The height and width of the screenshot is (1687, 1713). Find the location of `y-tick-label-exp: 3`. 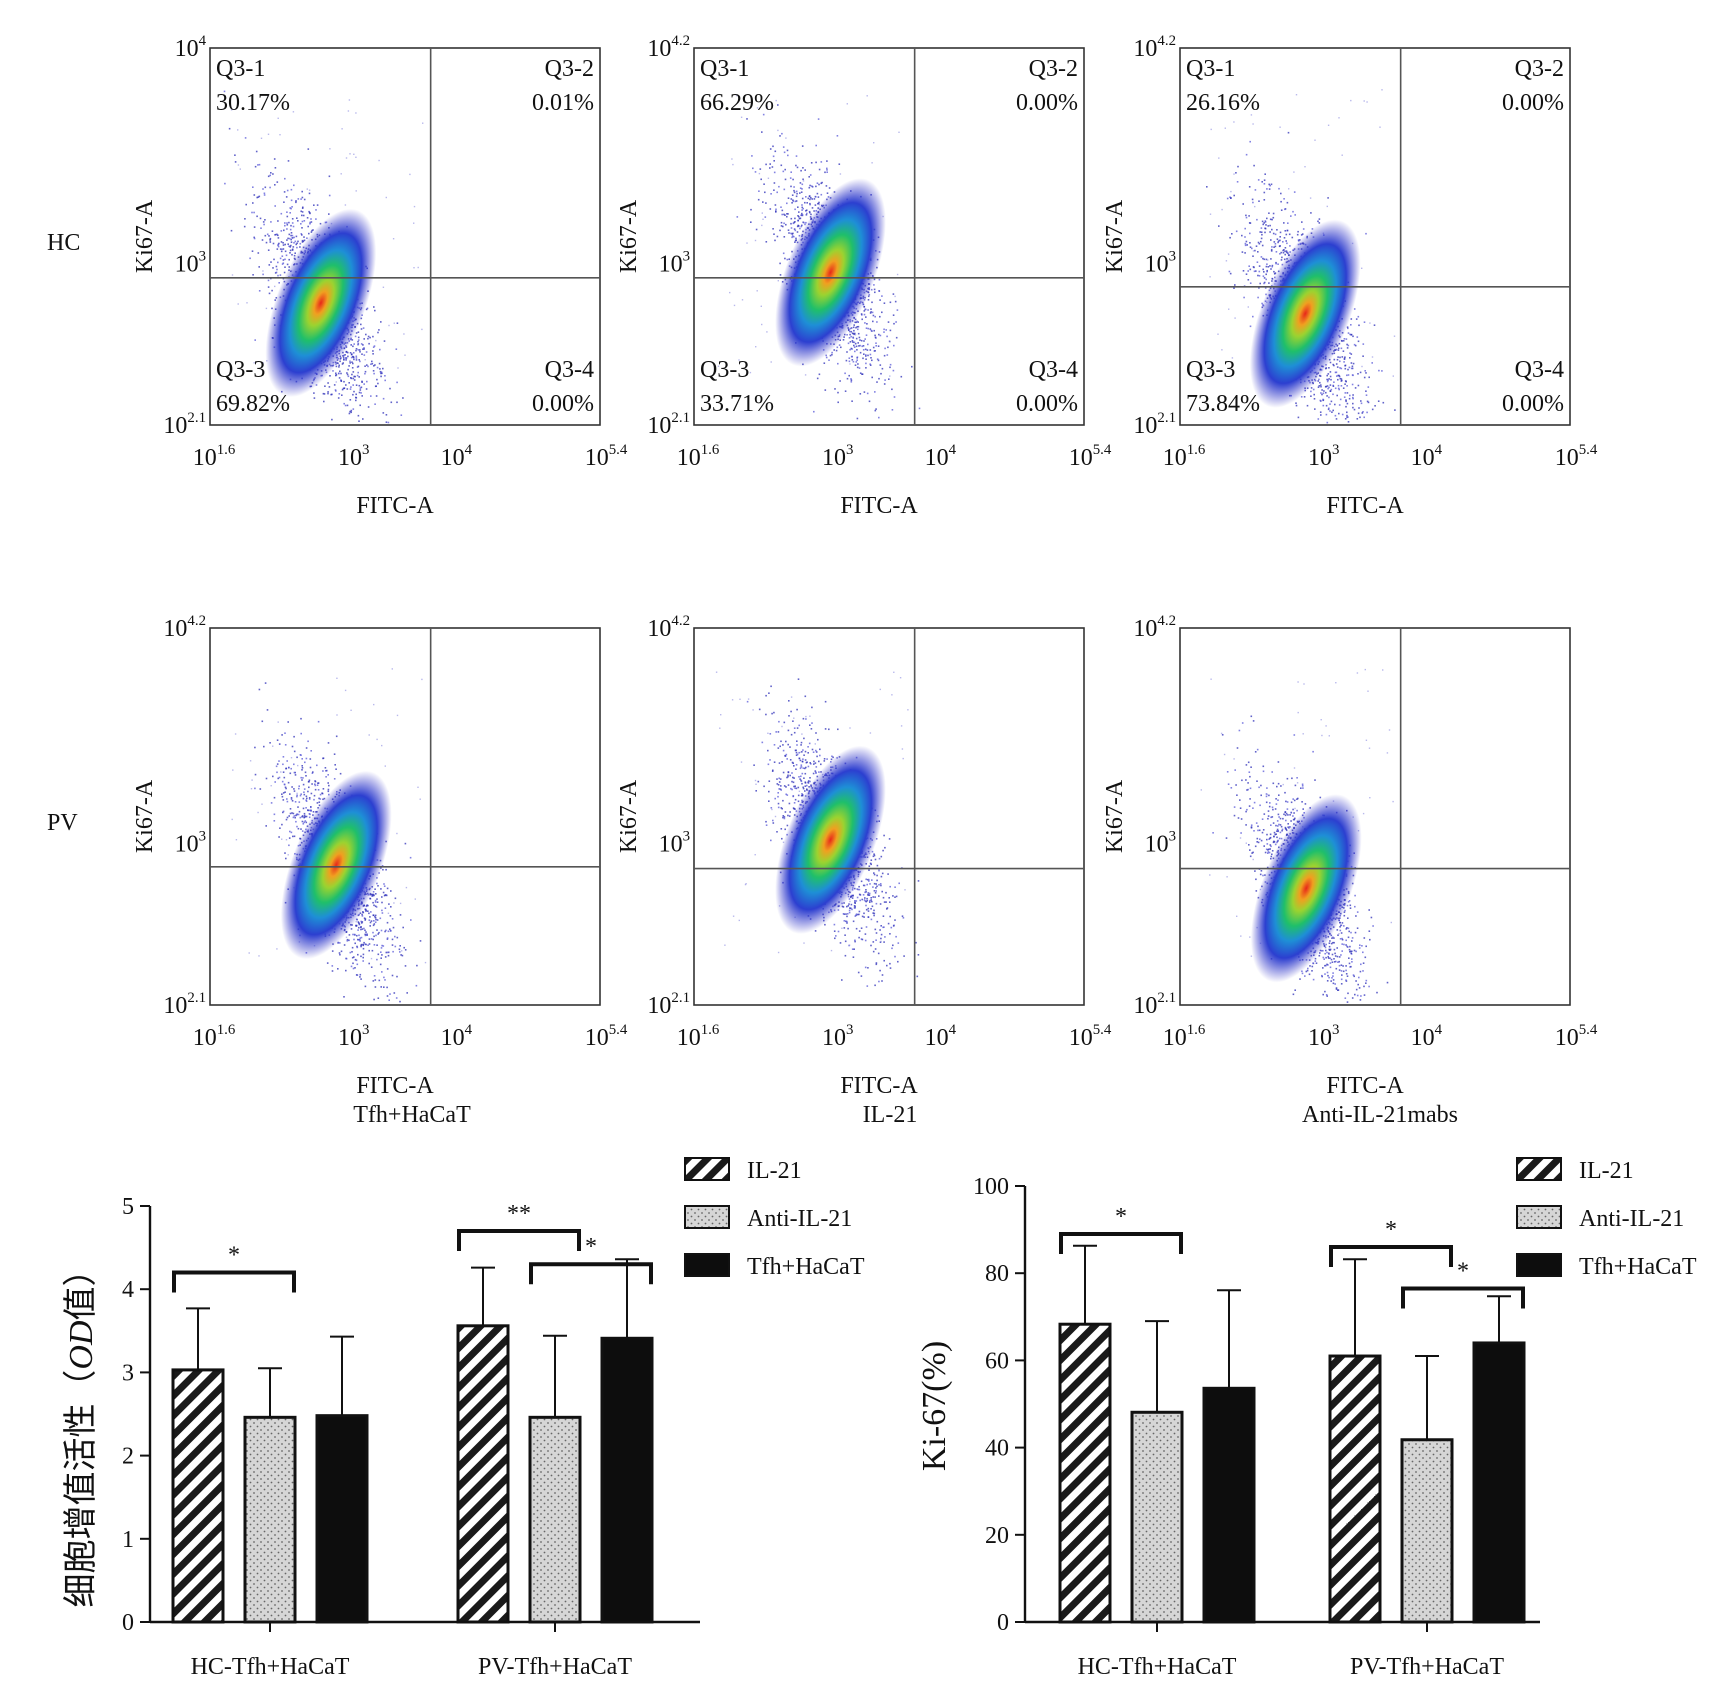

y-tick-label-exp: 3 is located at coordinates (202, 257).